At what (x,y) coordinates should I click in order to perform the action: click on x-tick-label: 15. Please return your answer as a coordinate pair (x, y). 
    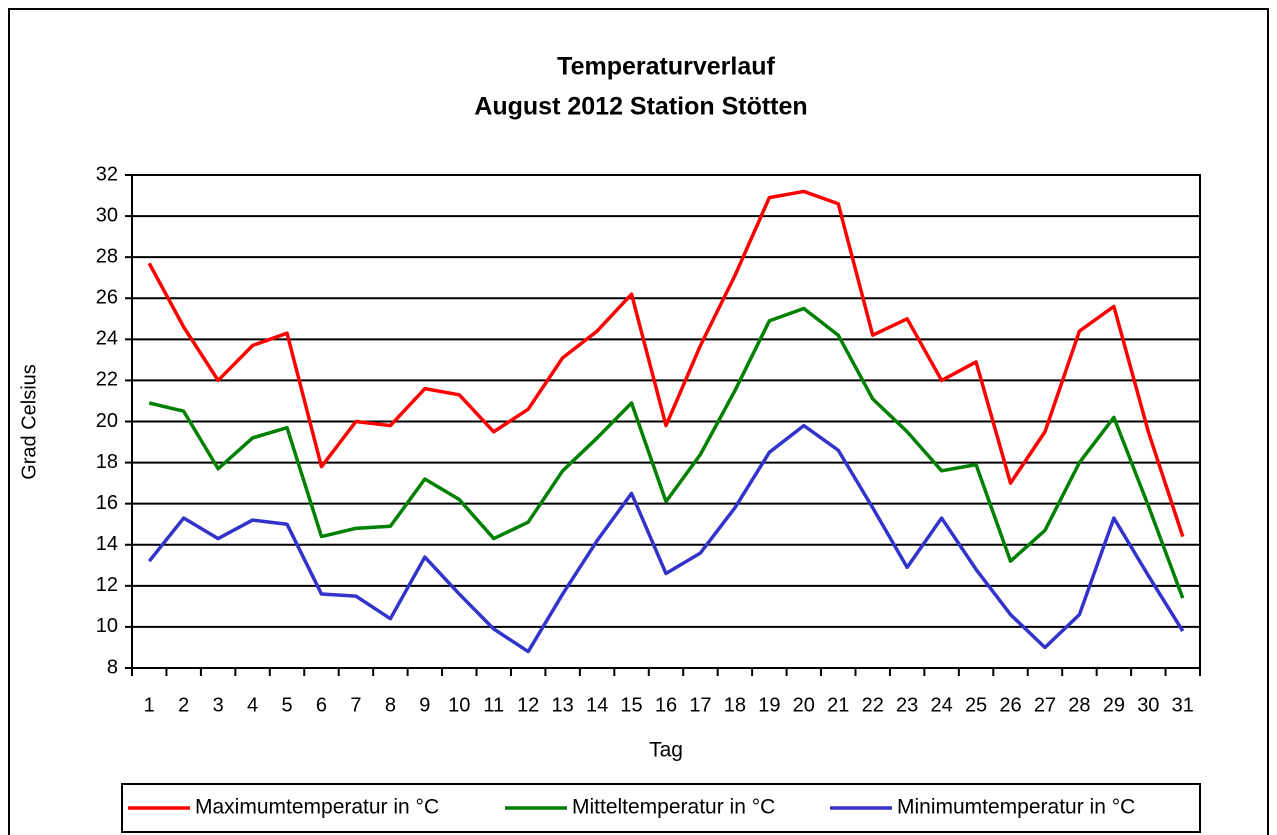
    Looking at the image, I should click on (631, 705).